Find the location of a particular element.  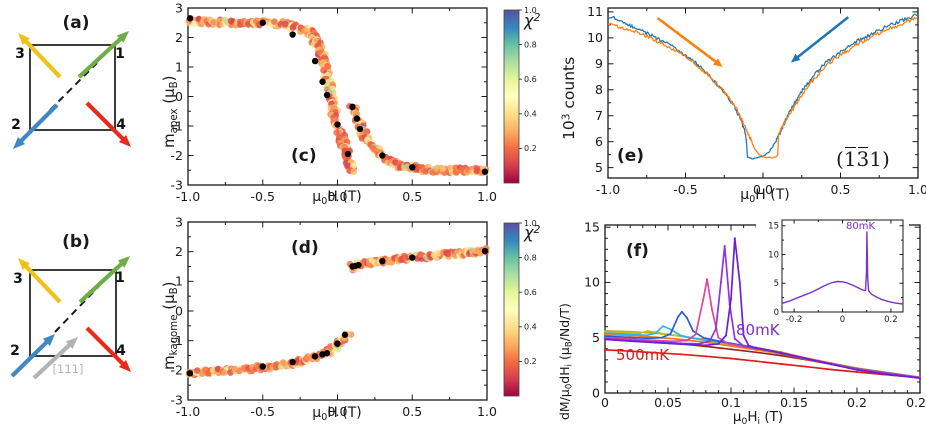

panel-e-x-axis-label: μ0H (T) is located at coordinates (765, 196).